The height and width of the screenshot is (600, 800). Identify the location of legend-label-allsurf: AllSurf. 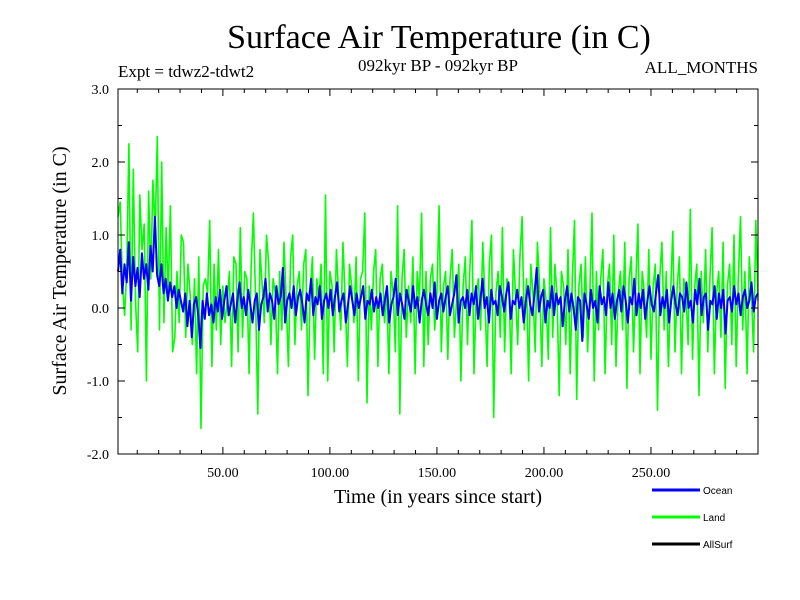
(718, 545).